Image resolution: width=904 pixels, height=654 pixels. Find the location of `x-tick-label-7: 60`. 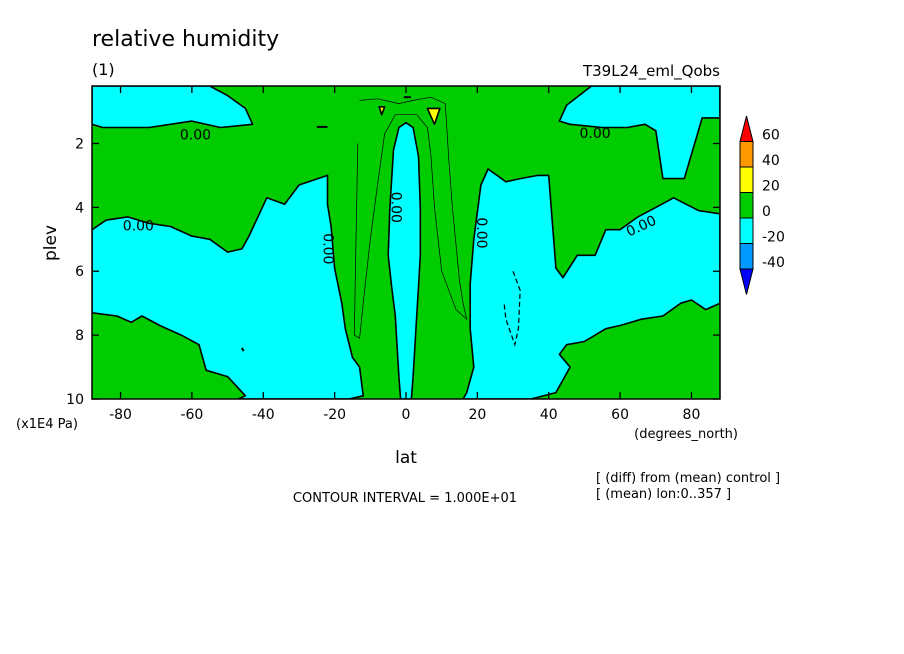

x-tick-label-7: 60 is located at coordinates (620, 415).